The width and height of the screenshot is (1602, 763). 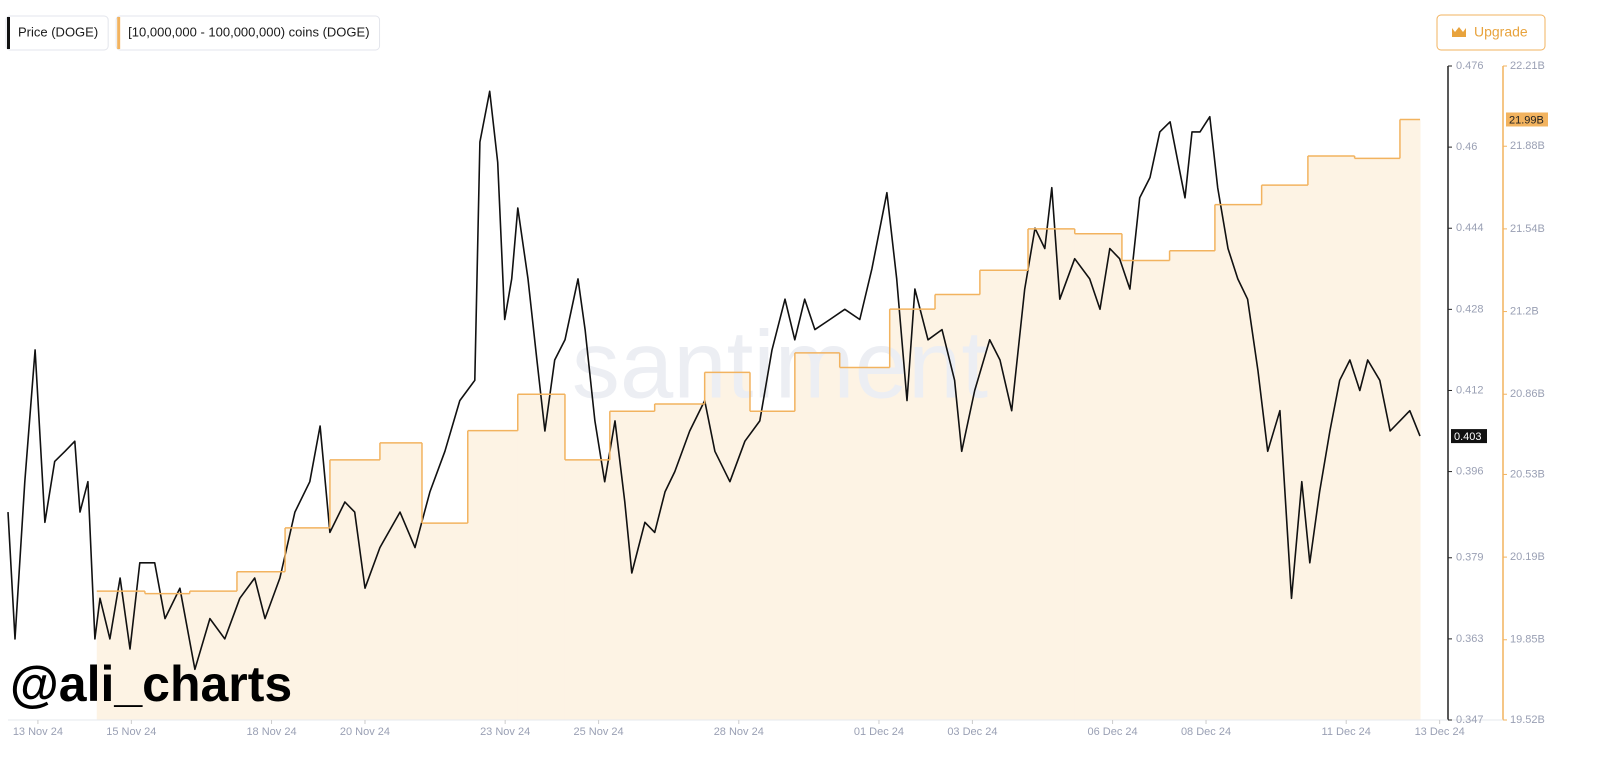 I want to click on legend-label: [10,000,000 - 100,000,000) coins (DOGE), so click(x=248, y=31).